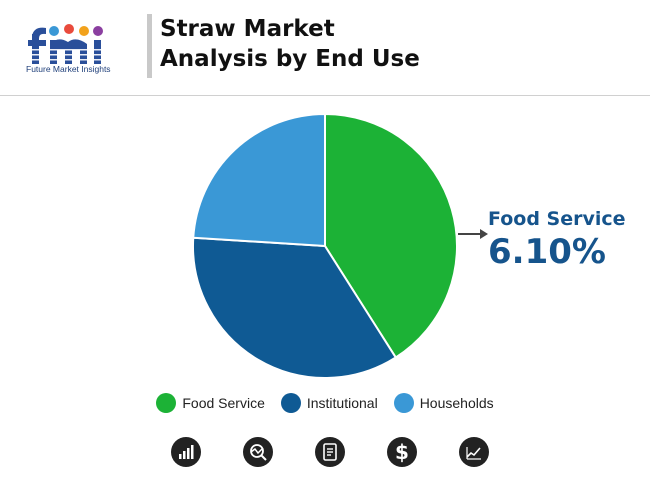 This screenshot has height=480, width=650. Describe the element at coordinates (474, 452) in the screenshot. I see `trend-chart-icon` at that location.